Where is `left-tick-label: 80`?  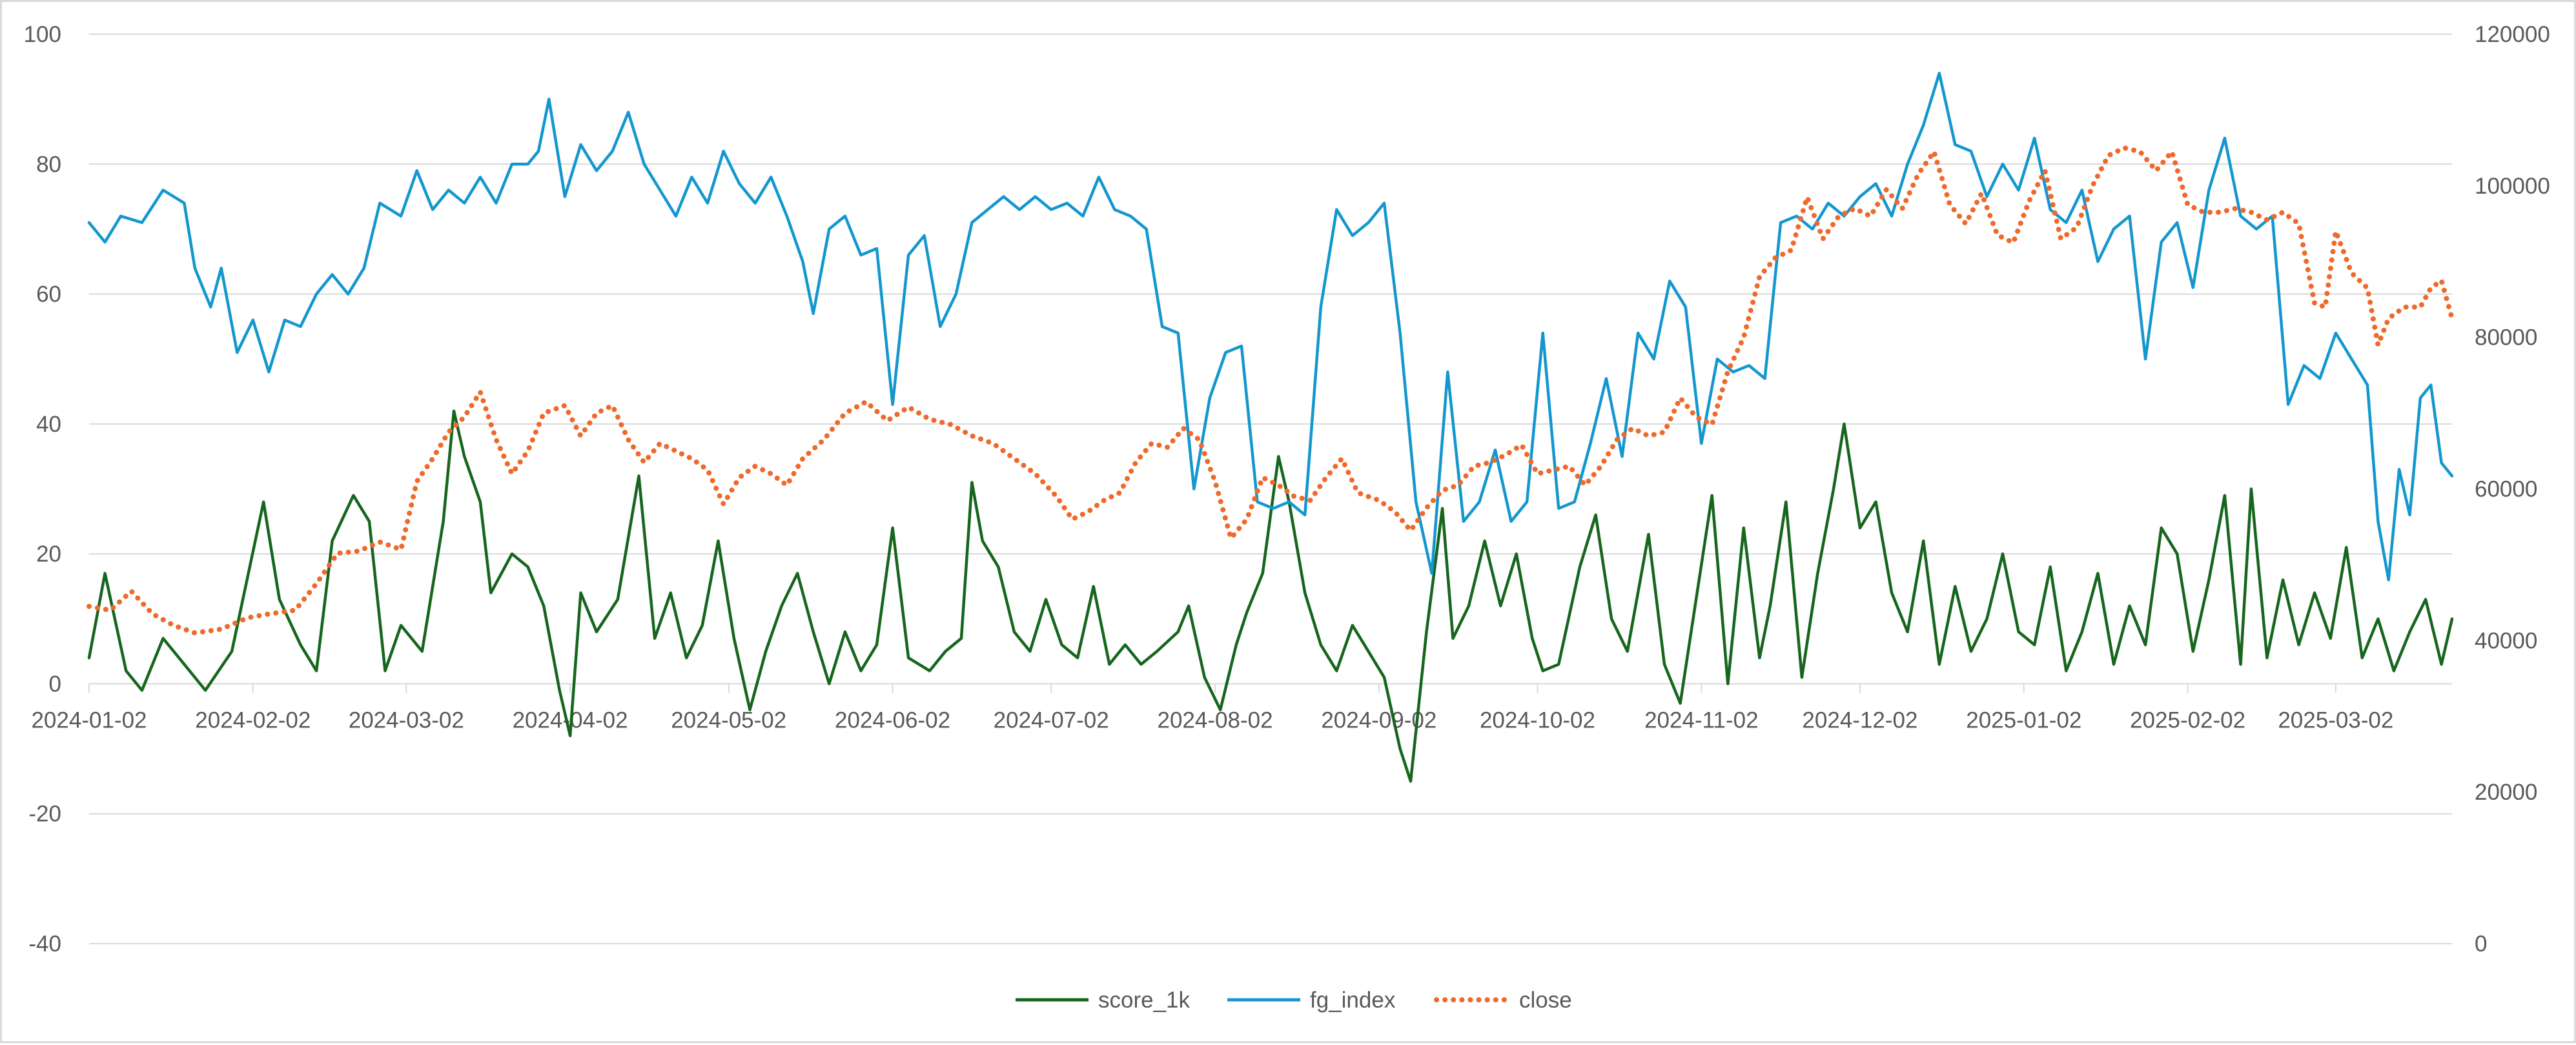
left-tick-label: 80 is located at coordinates (48, 164).